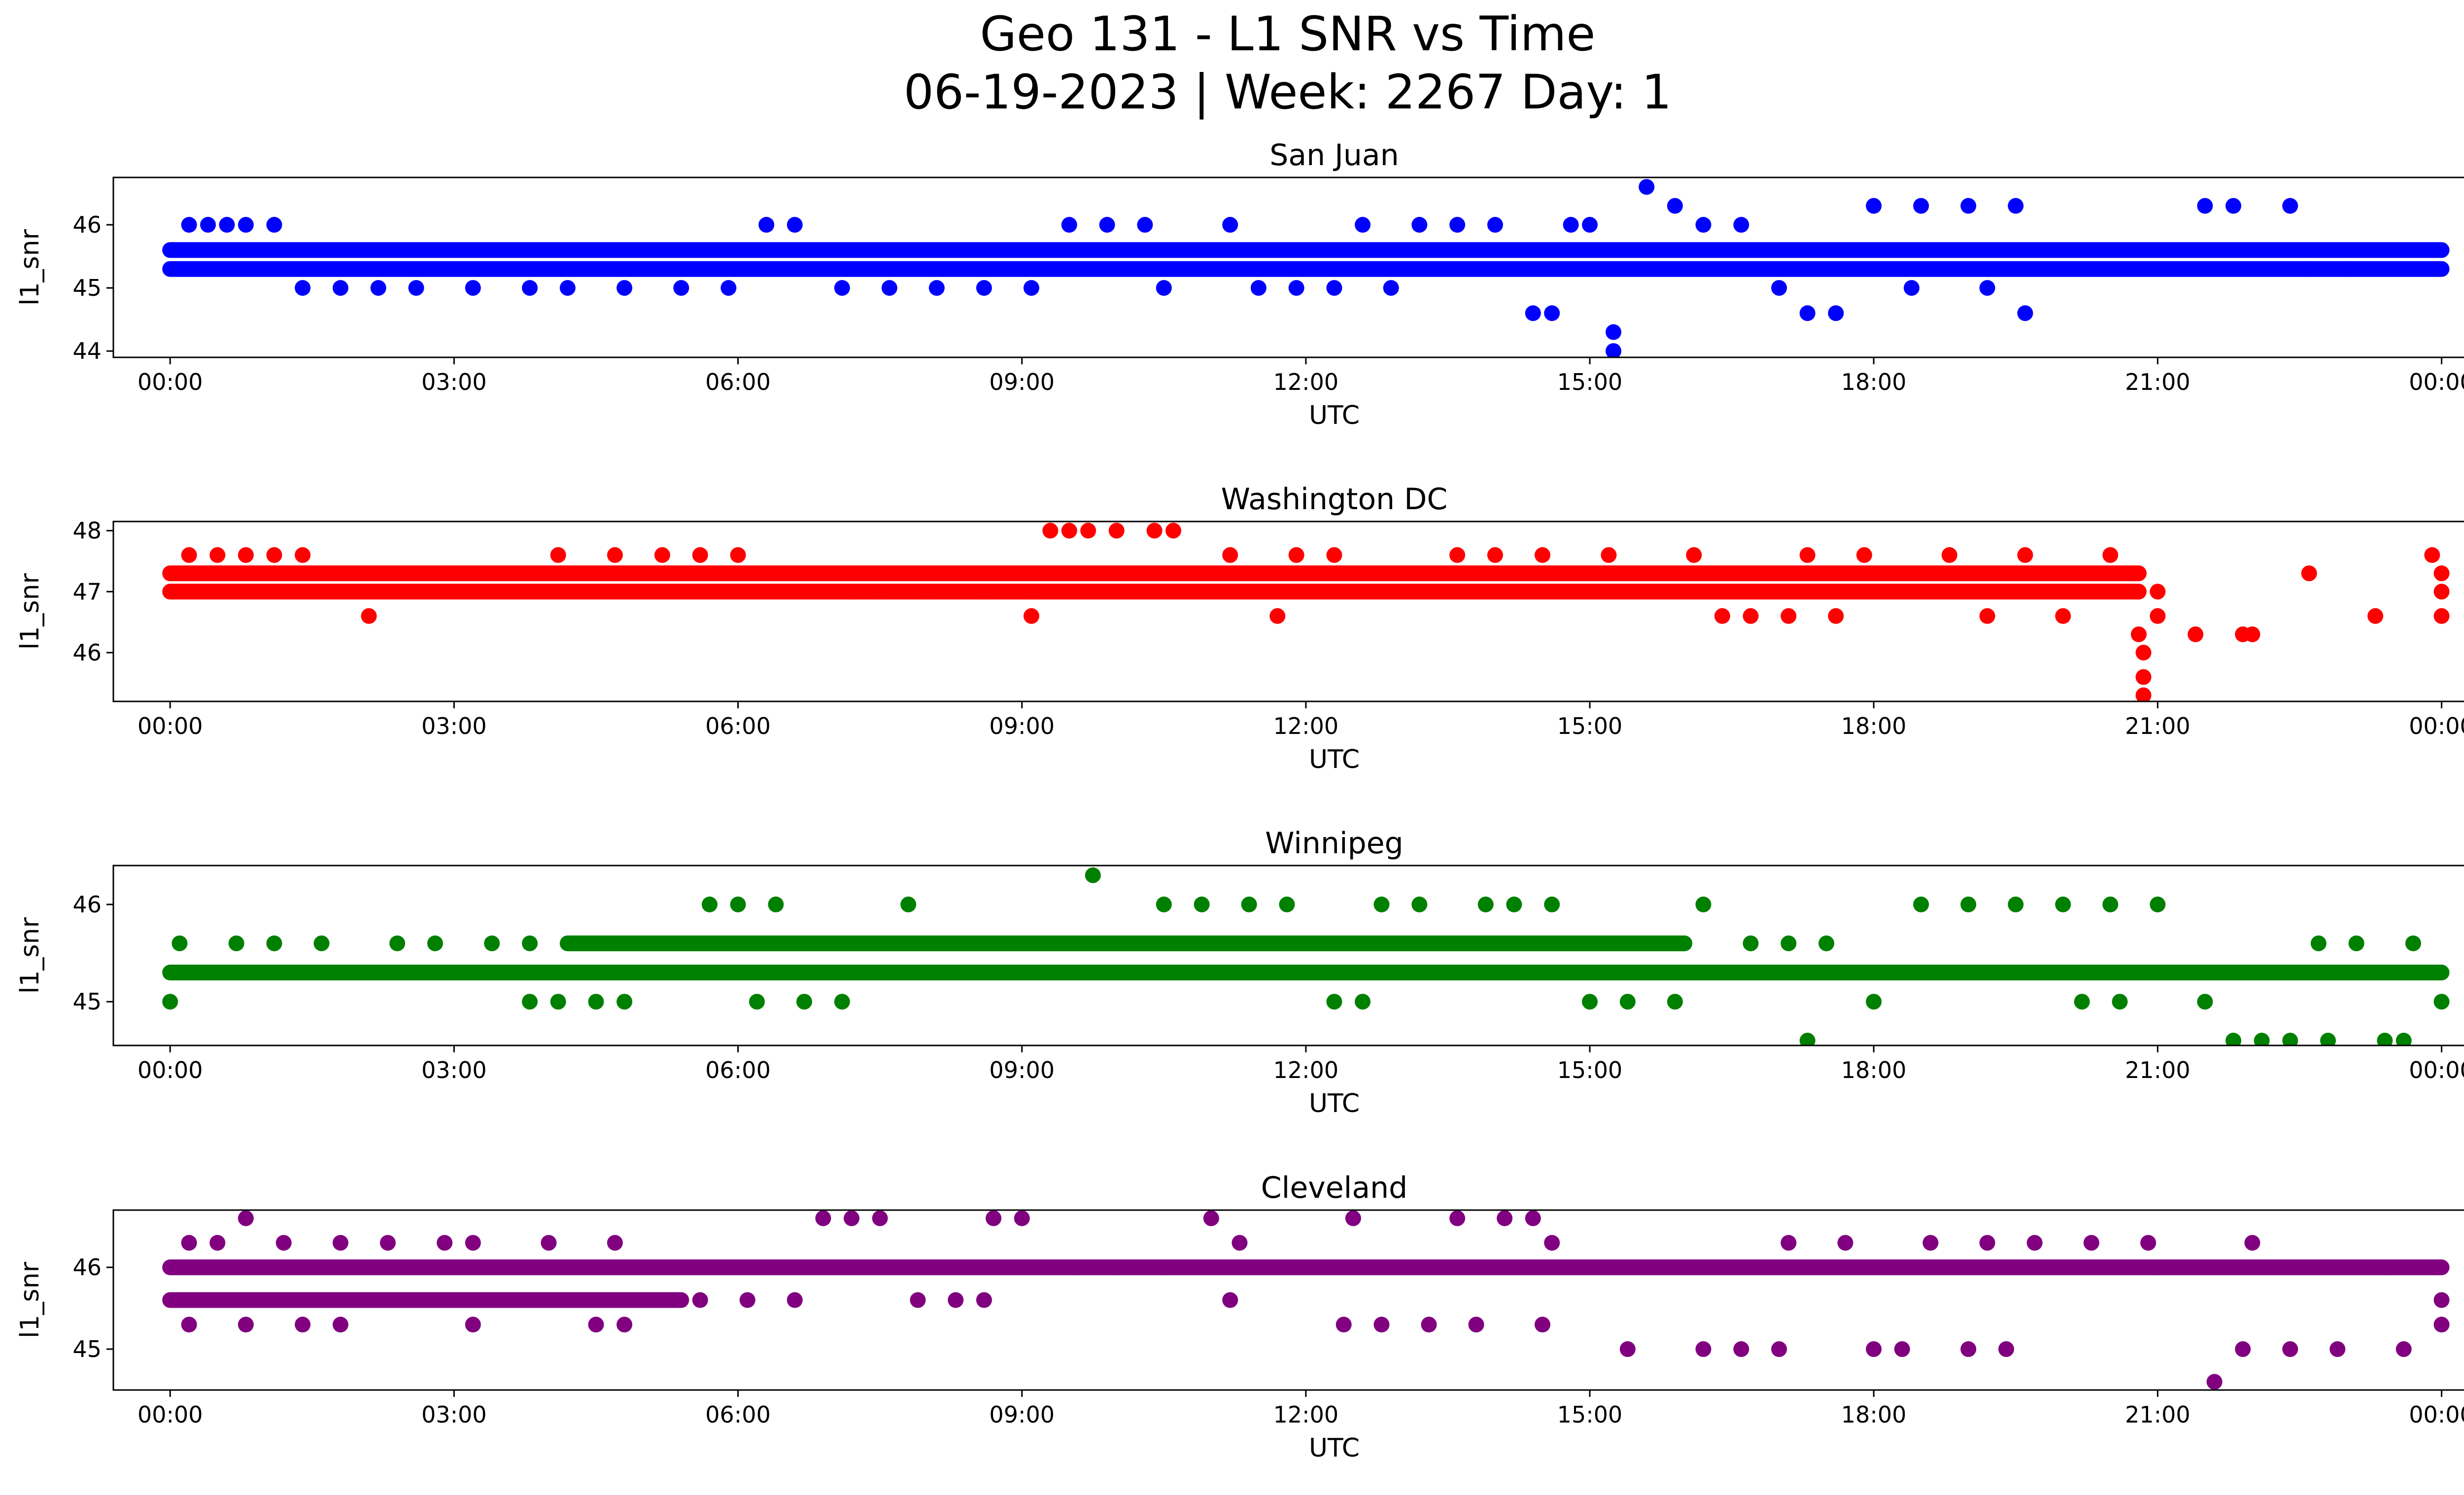 The height and width of the screenshot is (1495, 2464). Describe the element at coordinates (454, 382) in the screenshot. I see `x-tick-label: 03:00` at that location.